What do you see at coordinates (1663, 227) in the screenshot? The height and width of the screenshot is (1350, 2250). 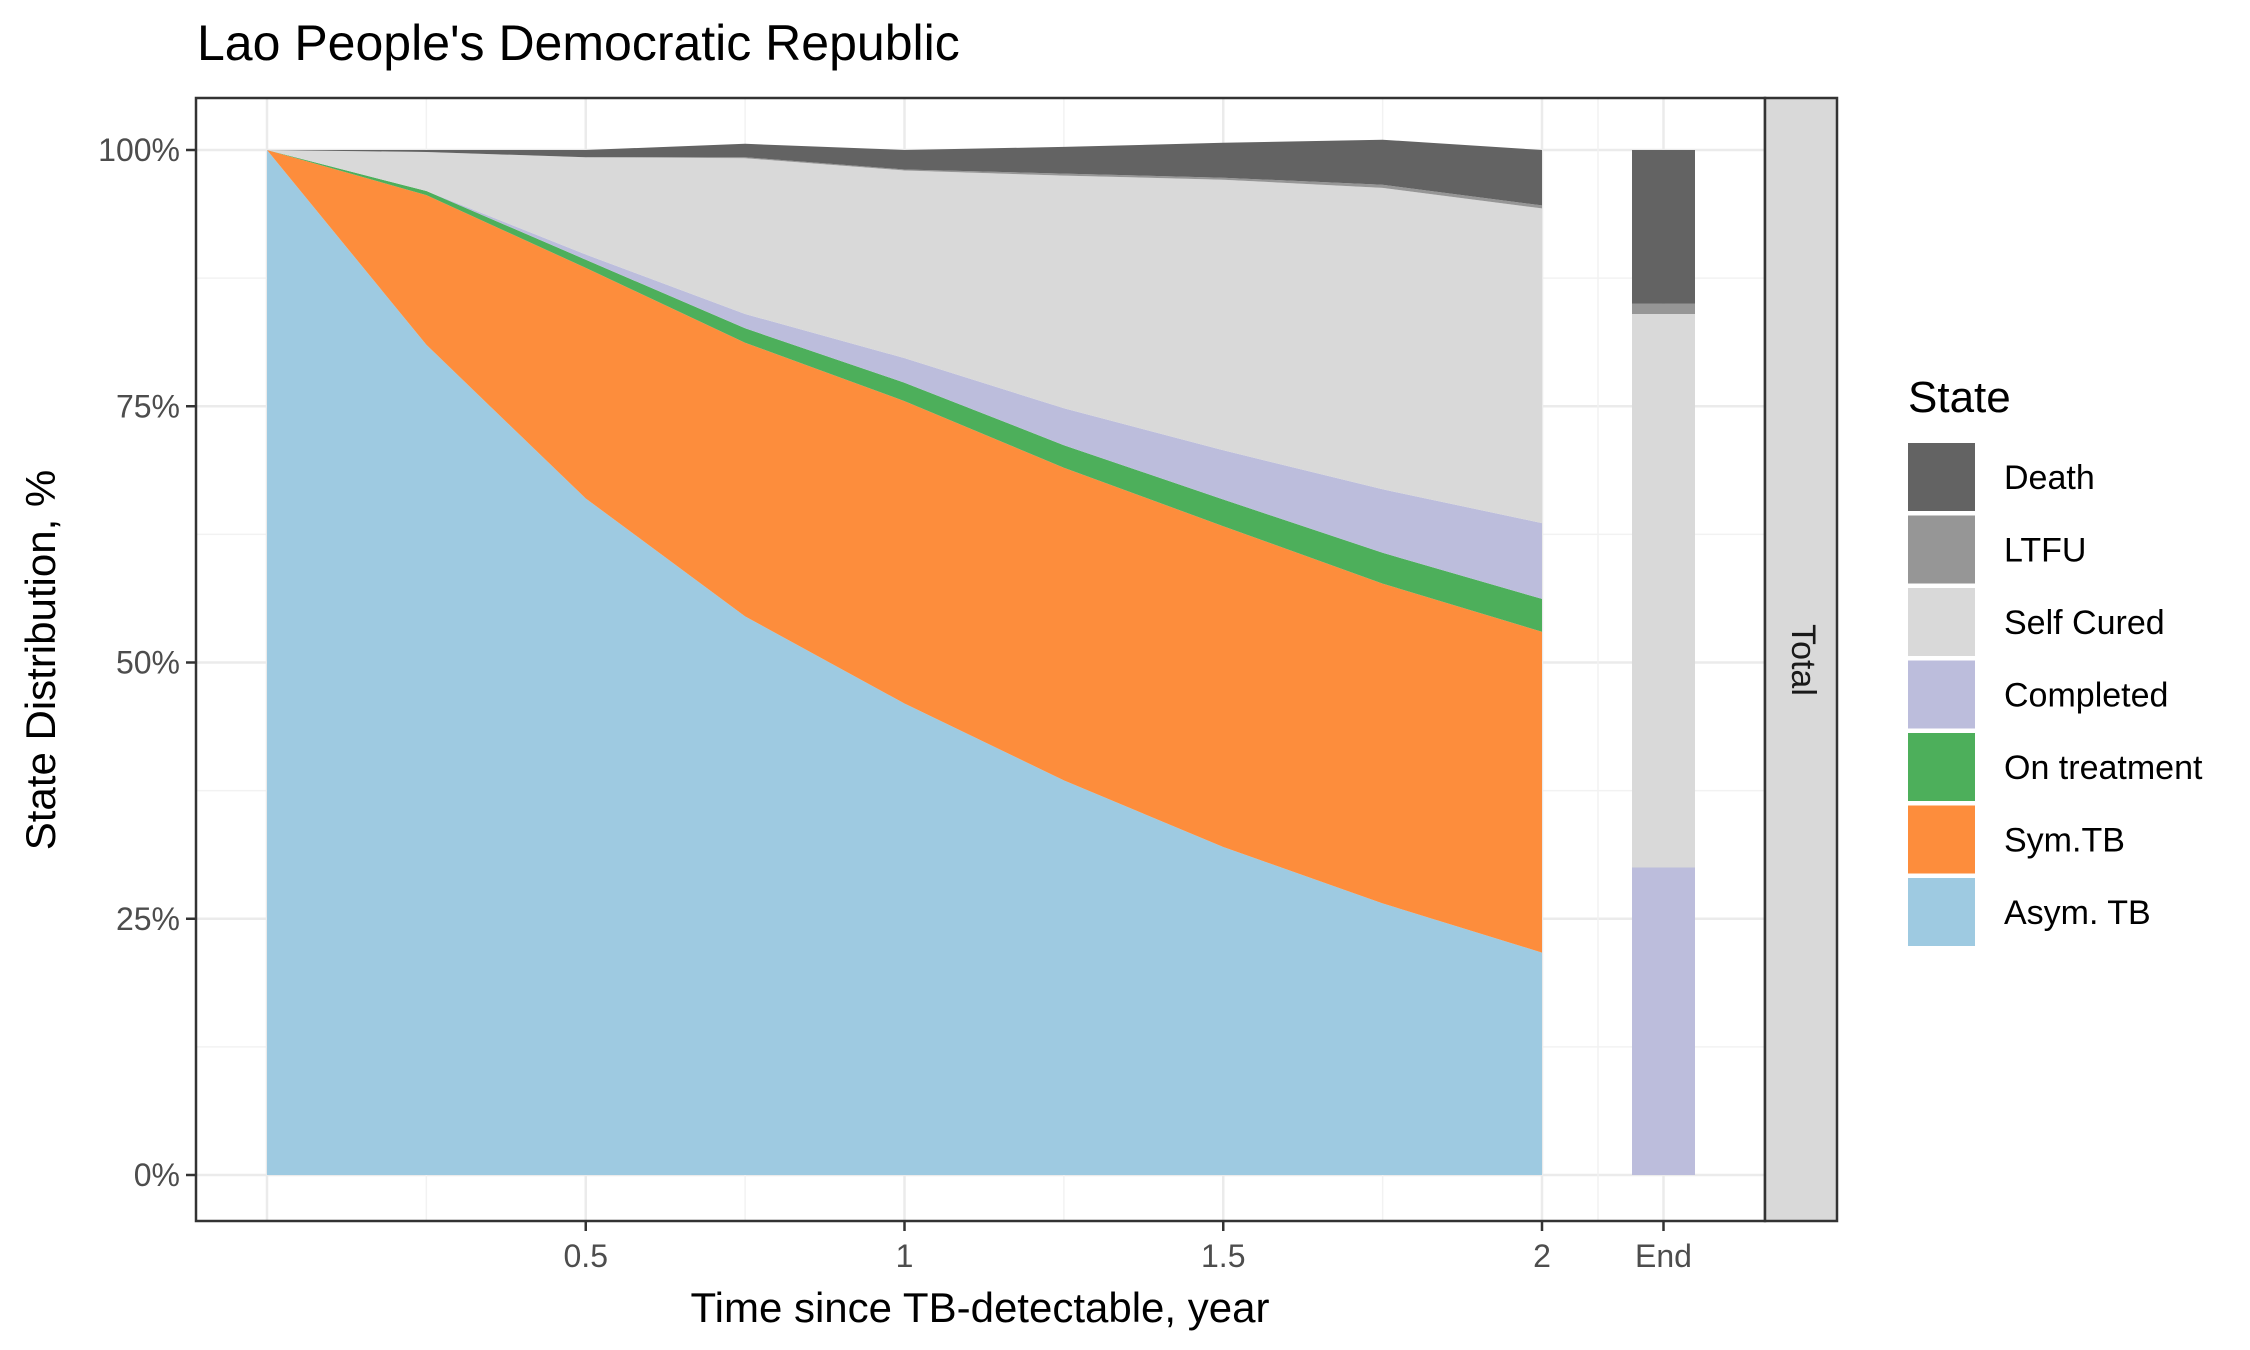 I see `end-bar-death` at bounding box center [1663, 227].